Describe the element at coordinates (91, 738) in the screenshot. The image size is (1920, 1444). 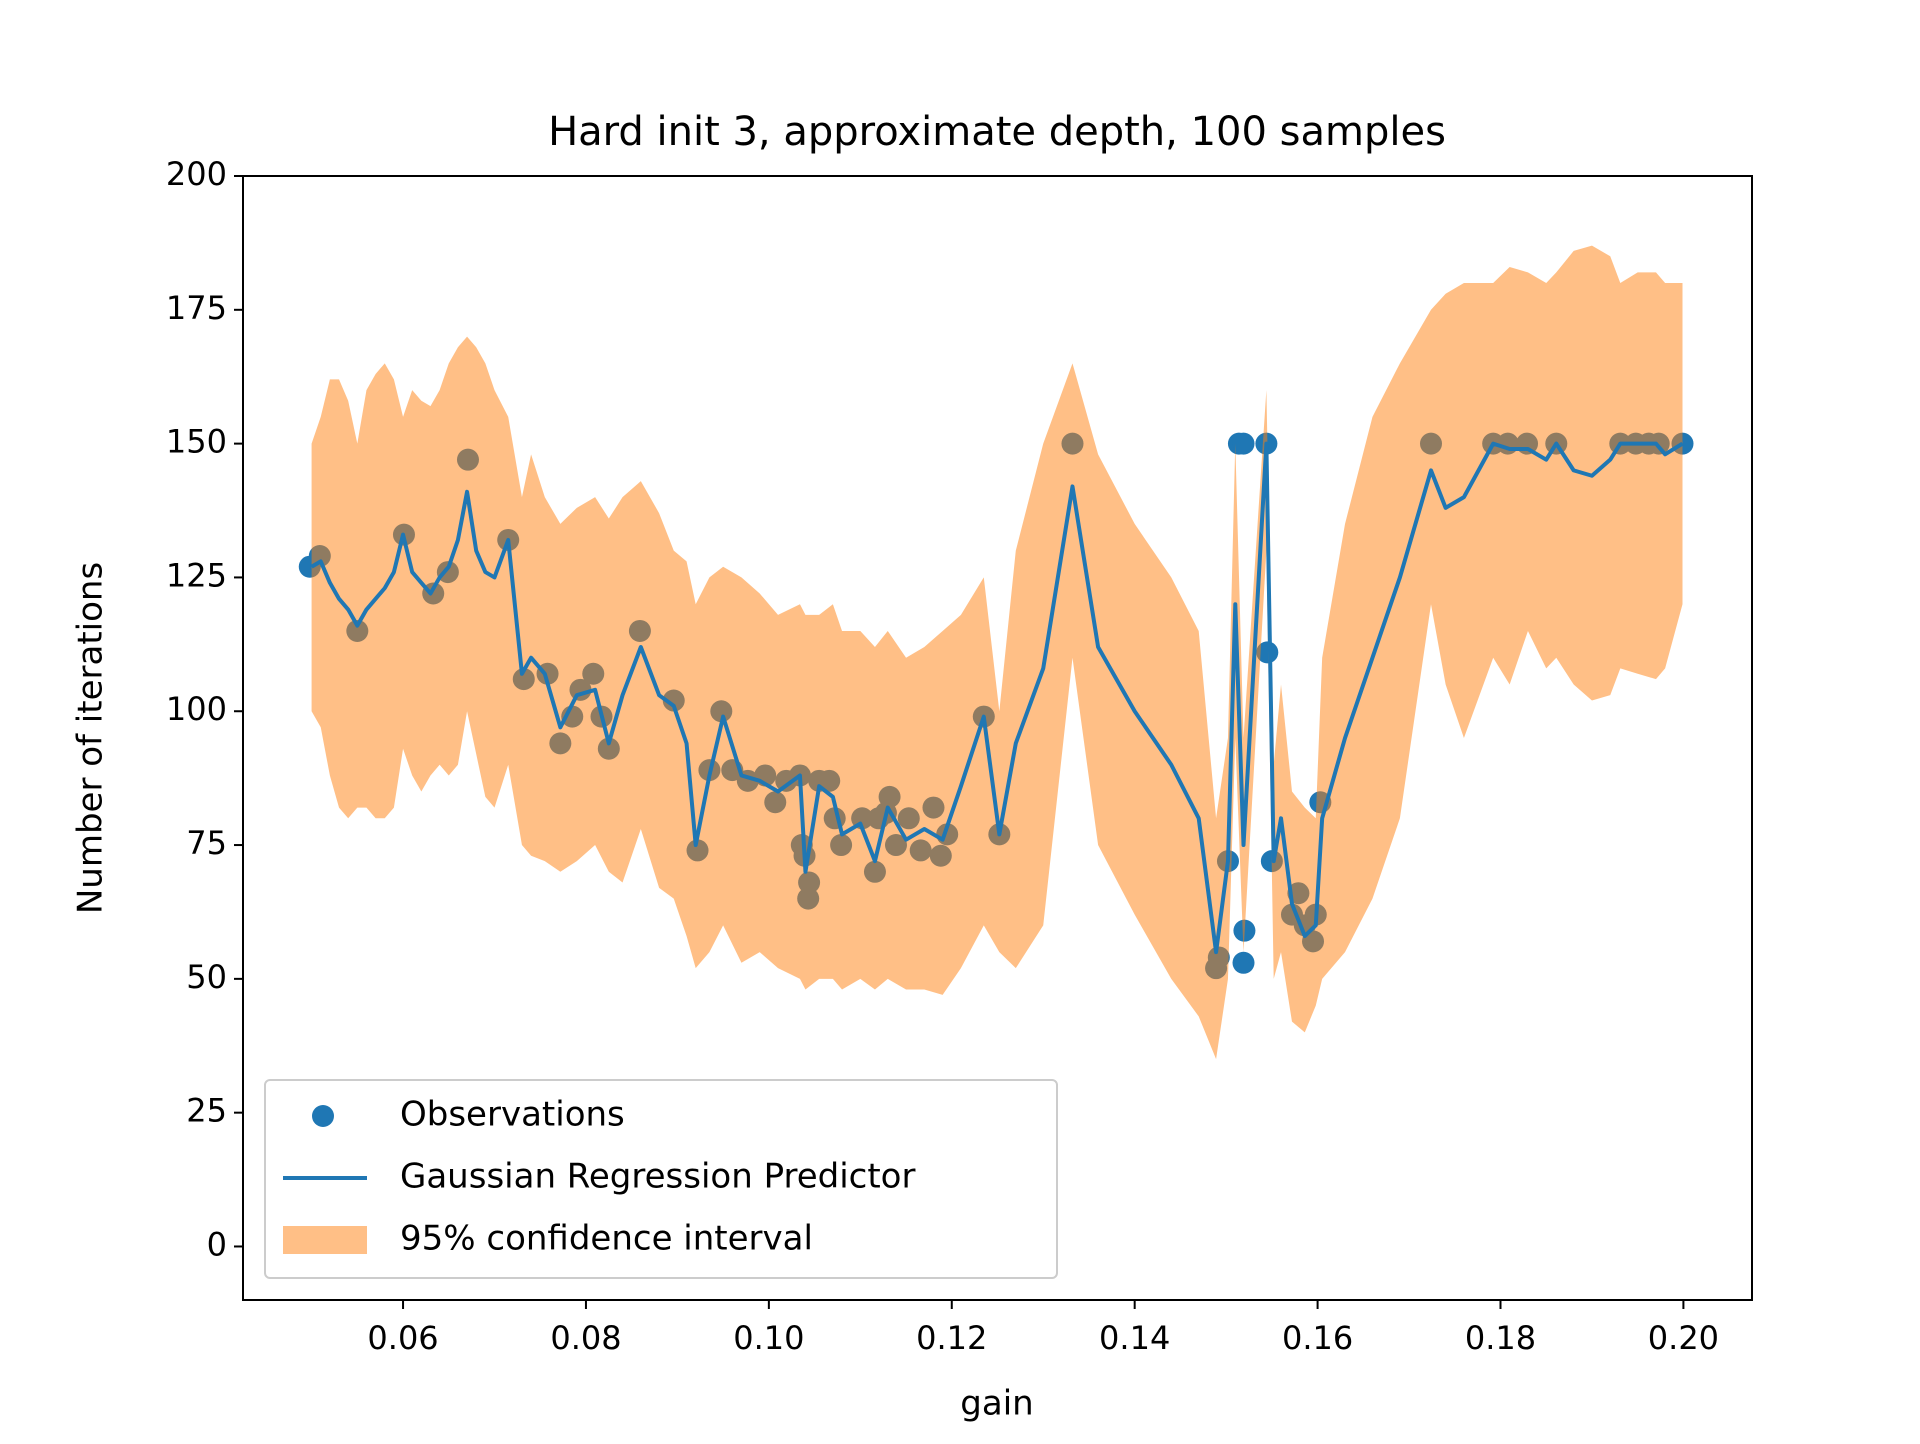
I see `y-axis-label: Number of iterations` at that location.